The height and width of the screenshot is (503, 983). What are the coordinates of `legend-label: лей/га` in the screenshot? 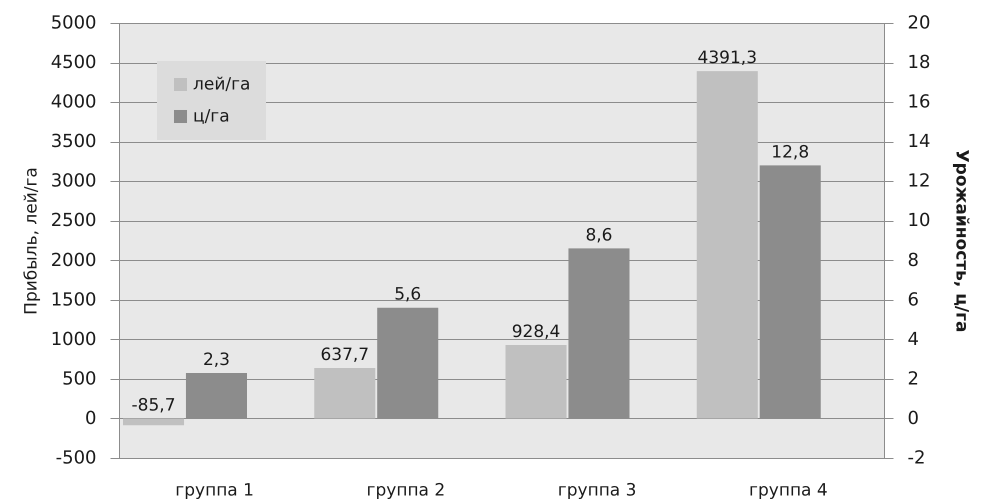 It's located at (221, 84).